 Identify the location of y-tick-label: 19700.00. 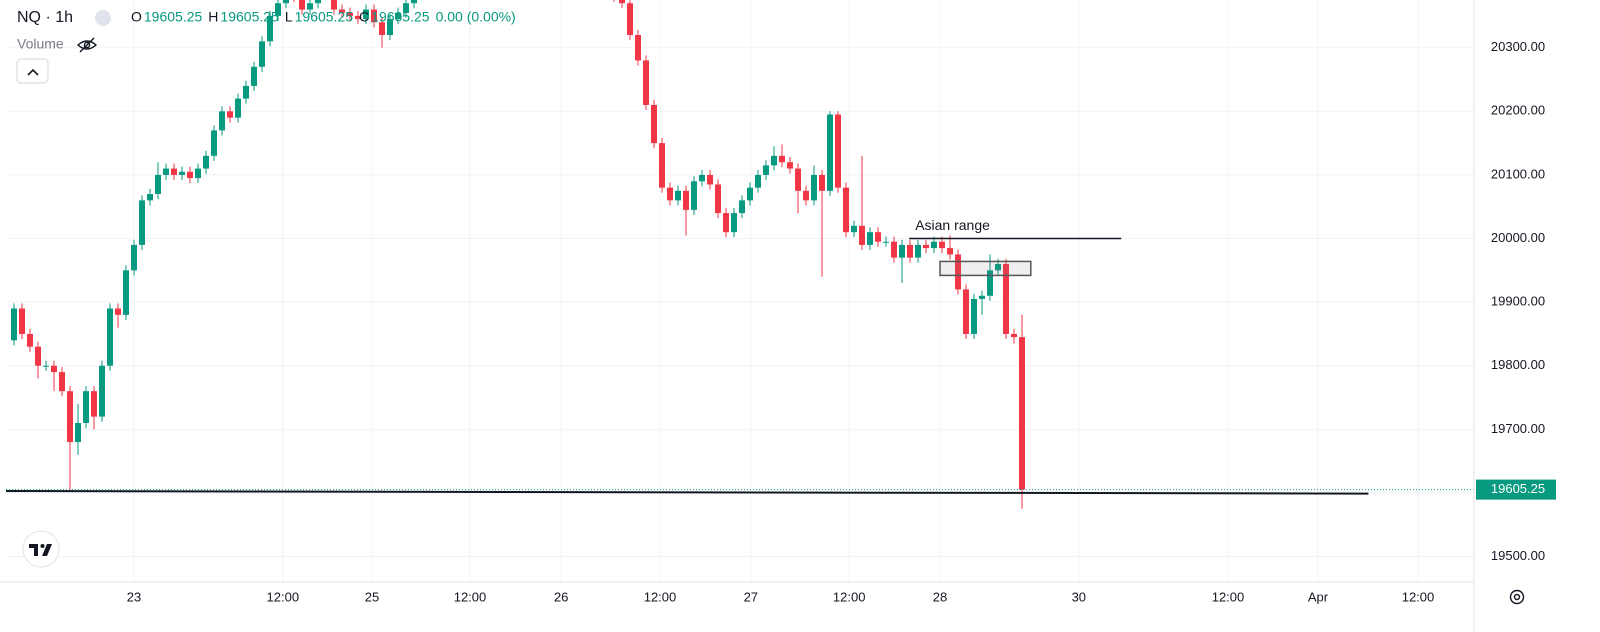
(1518, 428).